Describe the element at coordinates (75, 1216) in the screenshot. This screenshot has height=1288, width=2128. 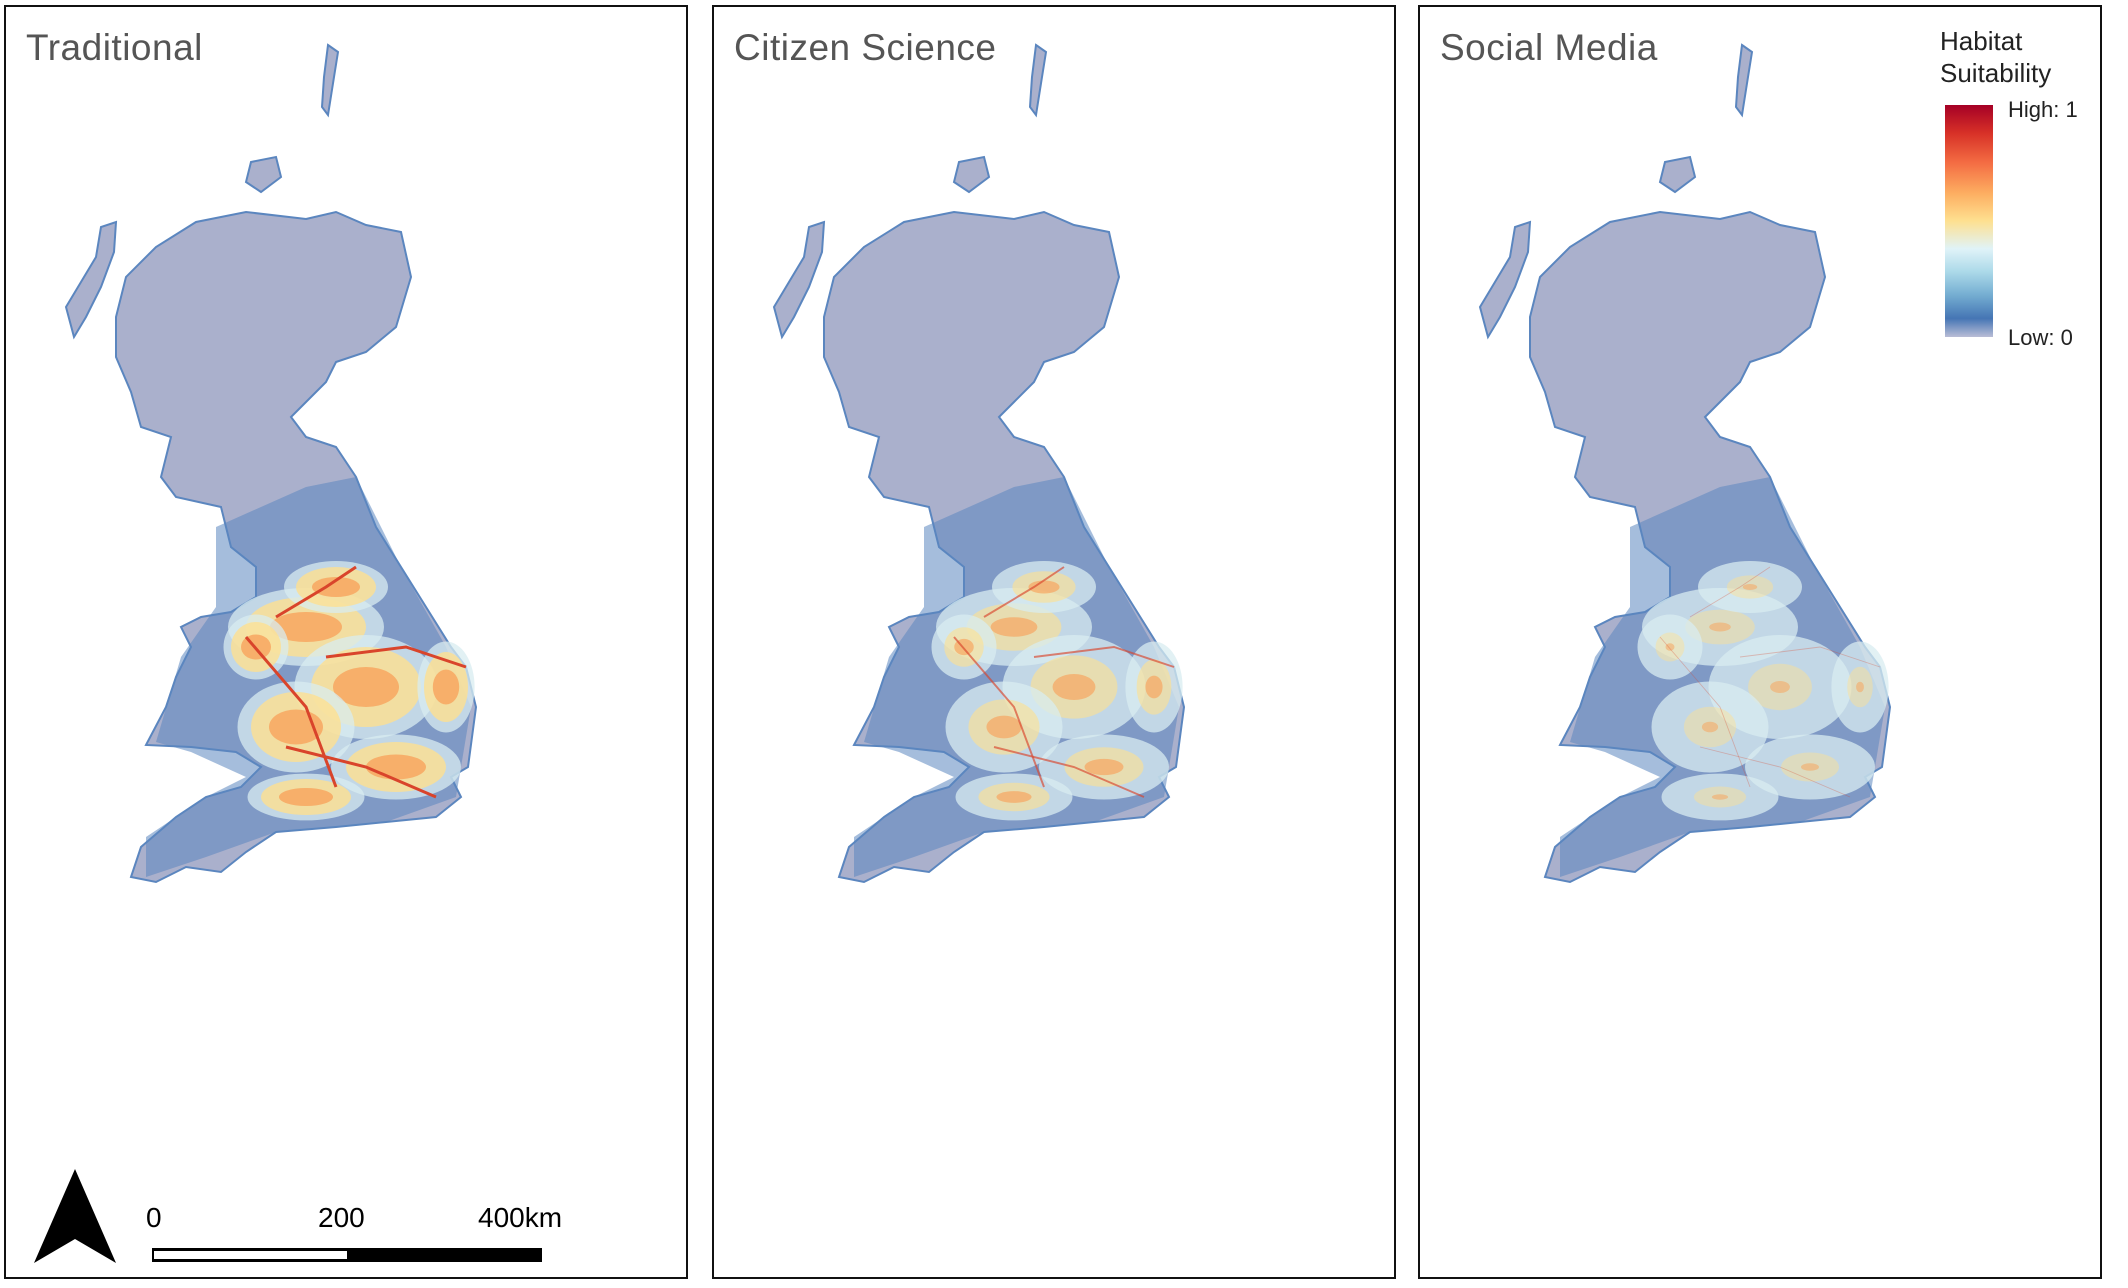
I see `north-arrow-icon` at that location.